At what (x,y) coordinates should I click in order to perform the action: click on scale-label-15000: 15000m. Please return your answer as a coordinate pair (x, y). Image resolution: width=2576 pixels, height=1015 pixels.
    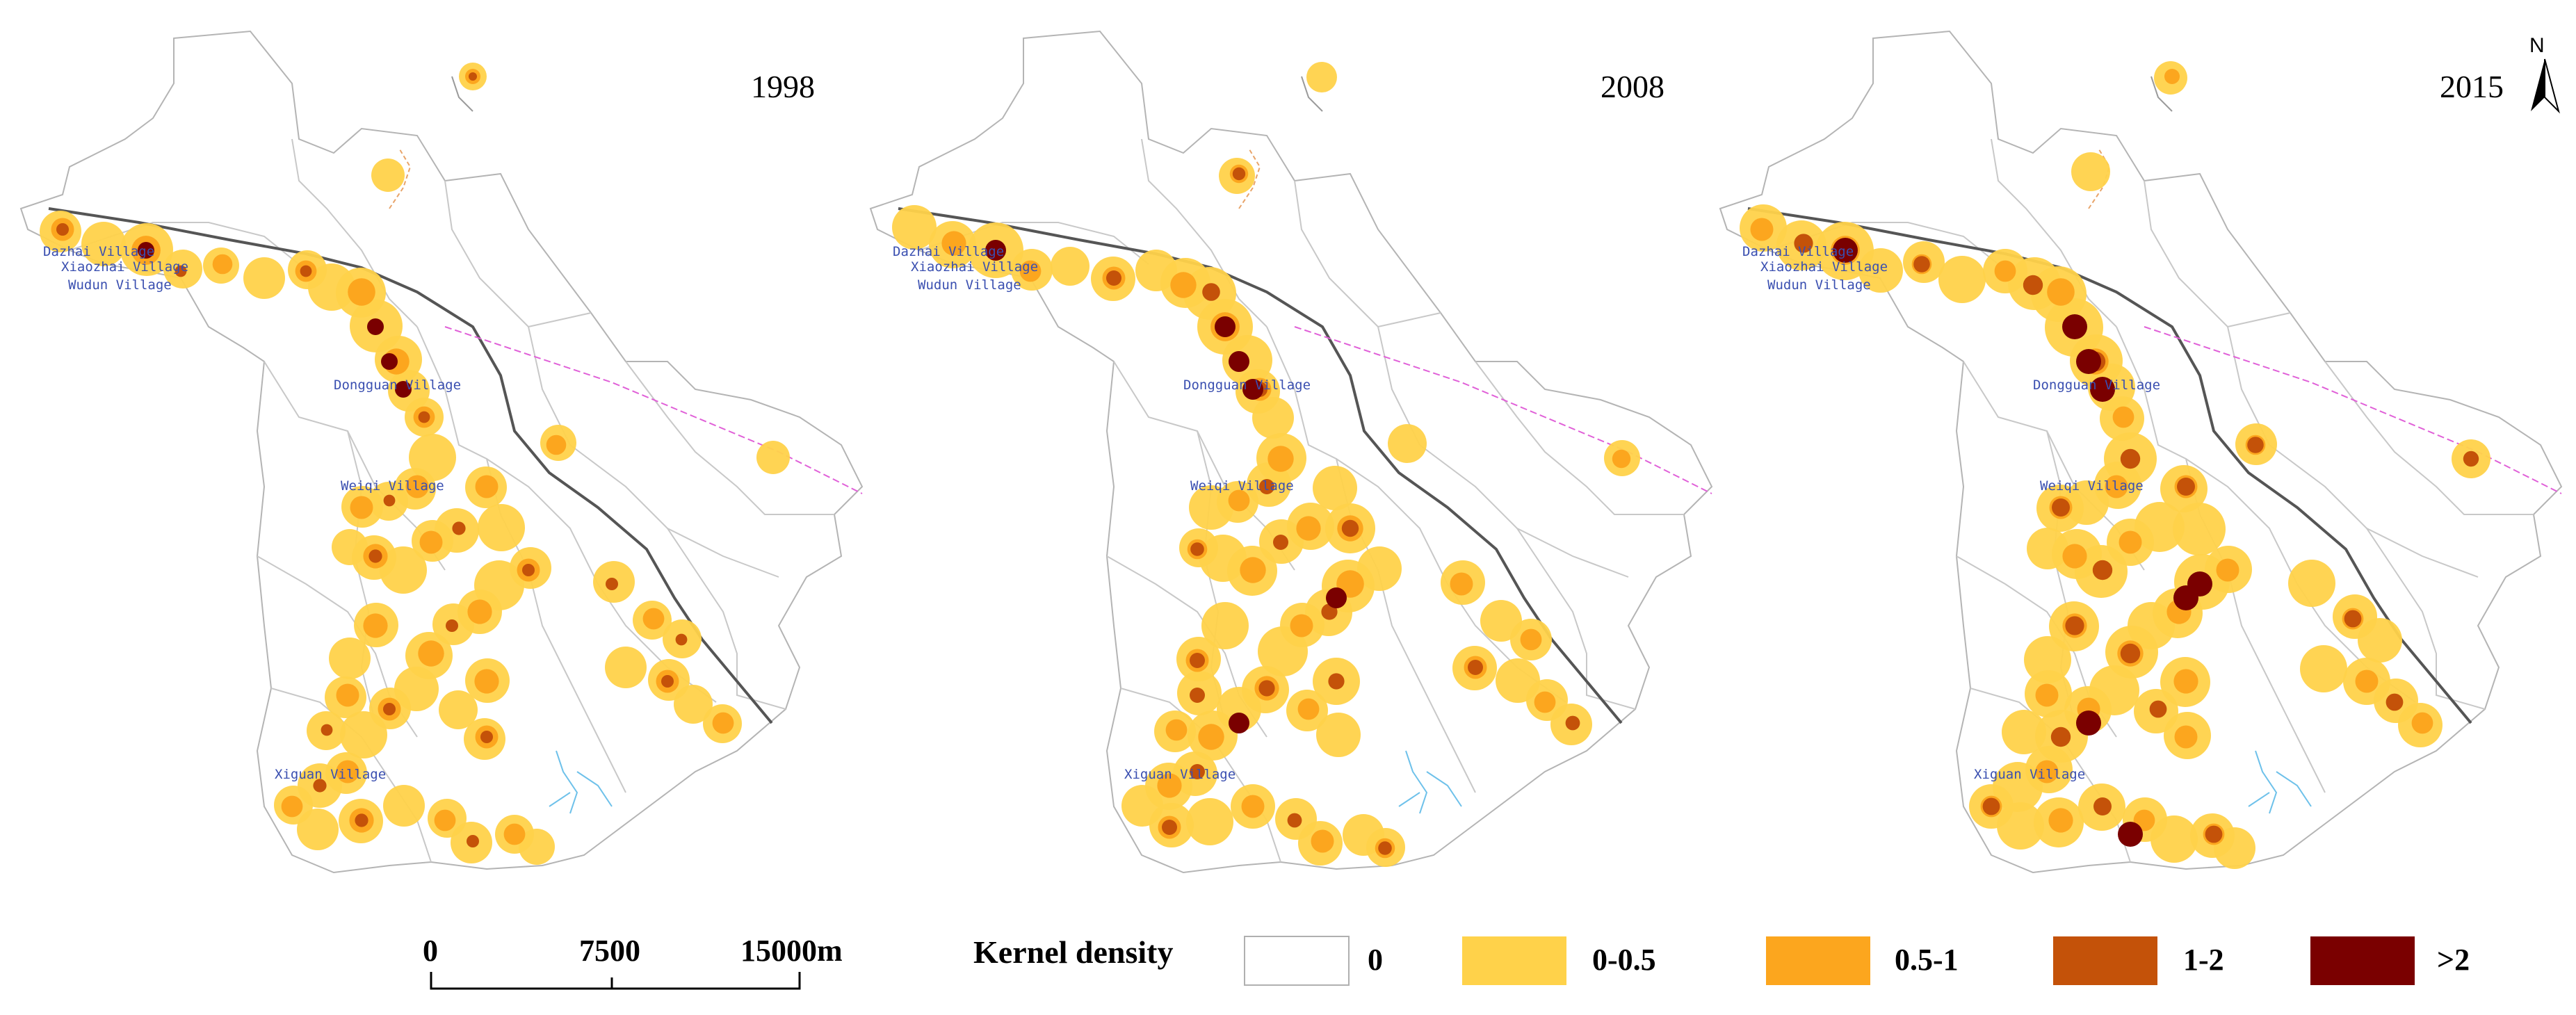
    Looking at the image, I should click on (791, 951).